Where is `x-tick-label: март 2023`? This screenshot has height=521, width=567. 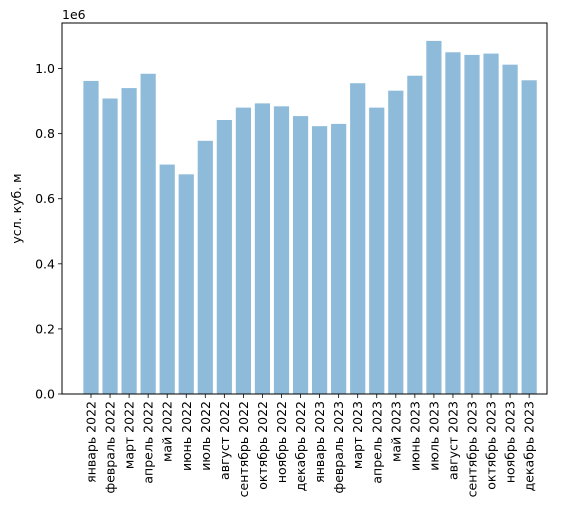
x-tick-label: март 2023 is located at coordinates (357, 435).